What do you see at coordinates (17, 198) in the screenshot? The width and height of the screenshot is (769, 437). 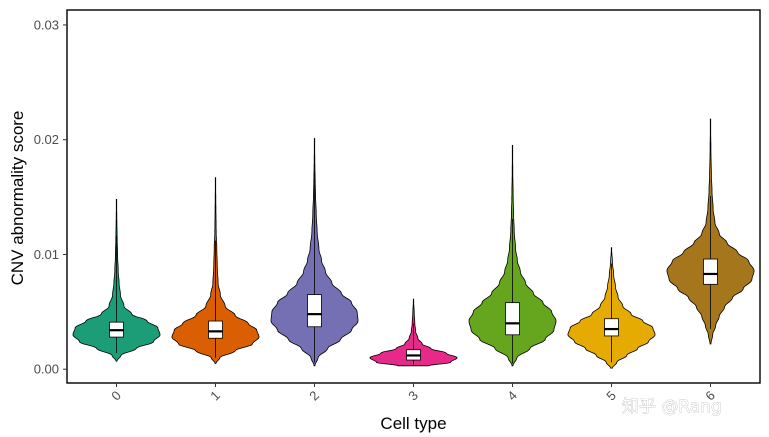 I see `y-axis-title: CNV abnormality score` at bounding box center [17, 198].